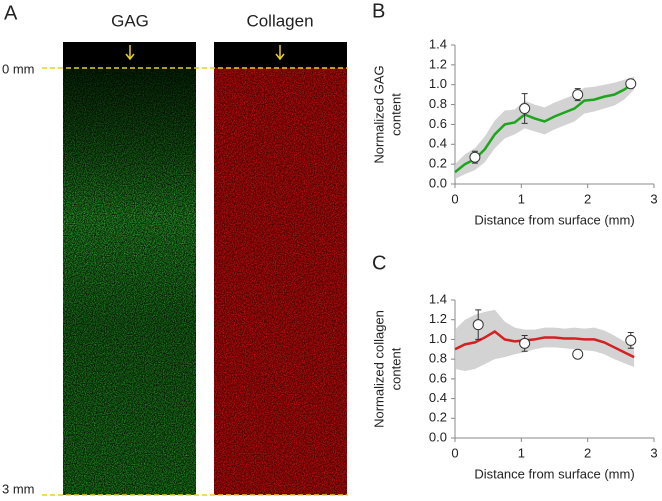  I want to click on y-label: Normalized GAG, so click(378, 114).